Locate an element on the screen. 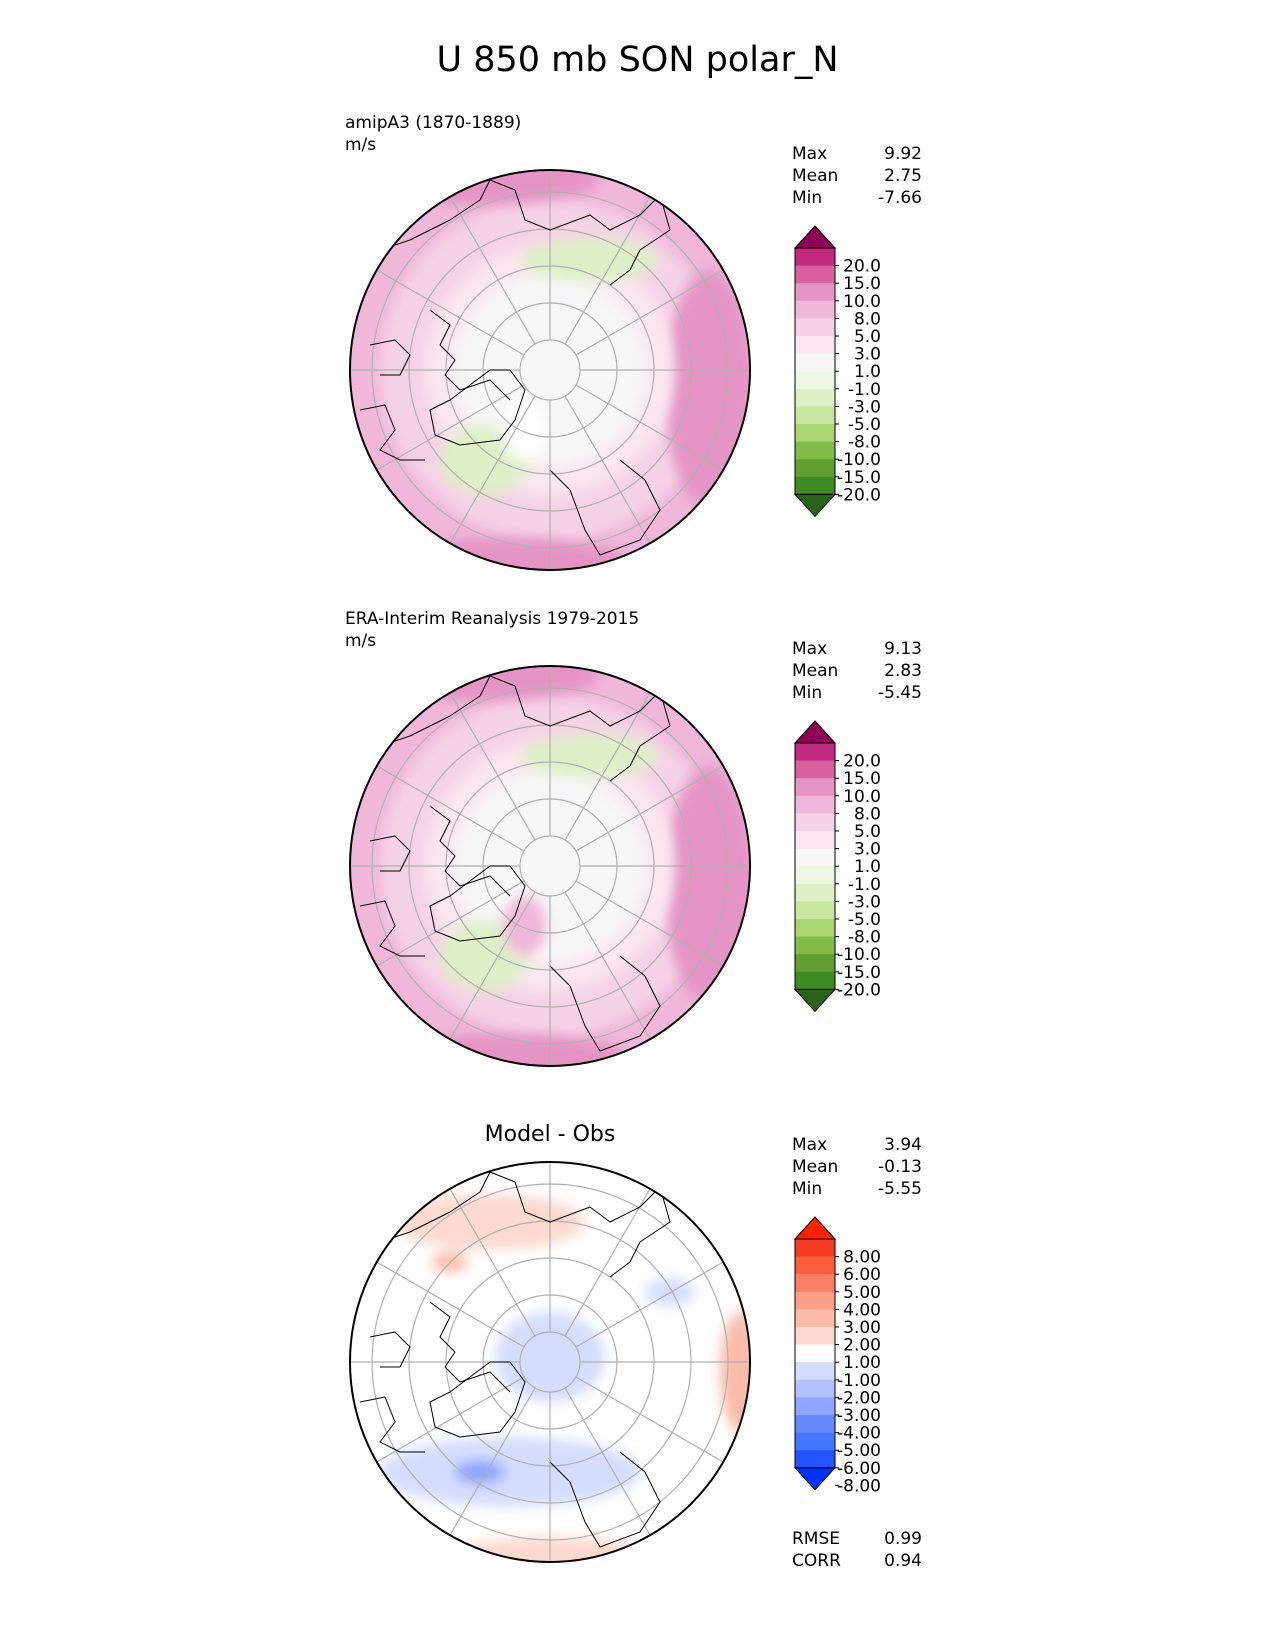 Image resolution: width=1275 pixels, height=1650 pixels. panel3-title: Model - Obs is located at coordinates (550, 1134).